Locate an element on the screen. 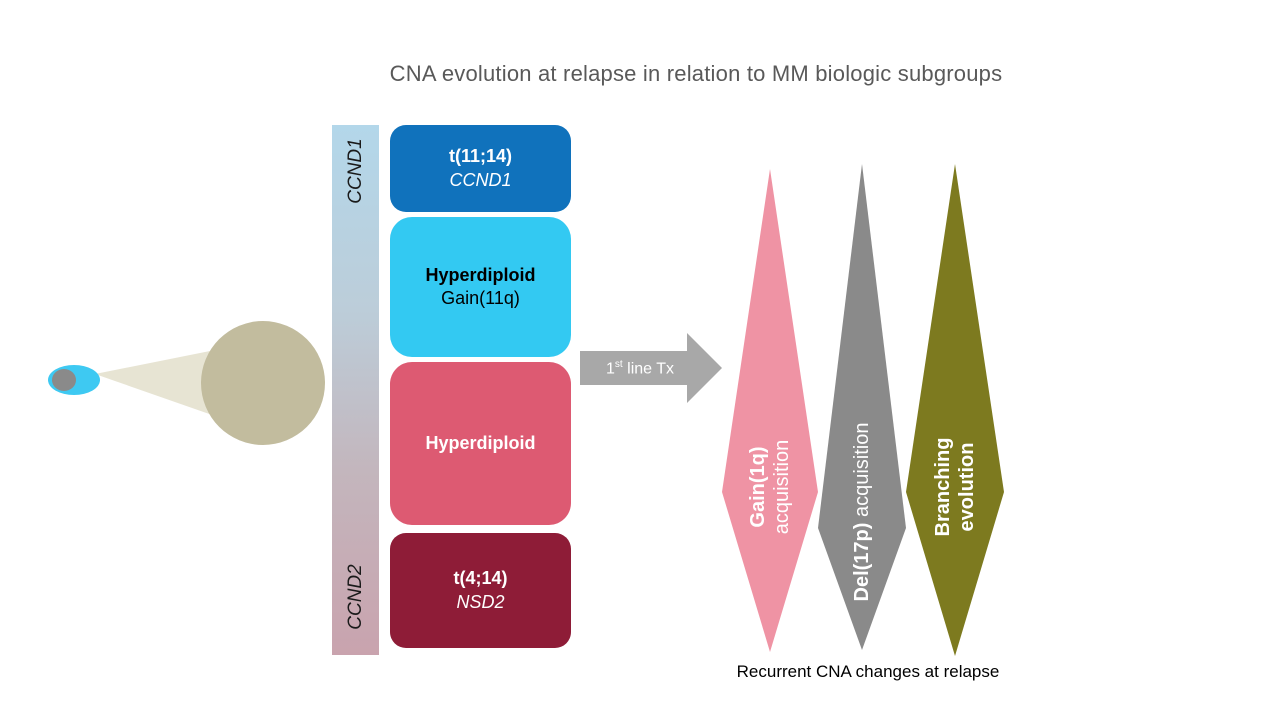 This screenshot has width=1280, height=720. del17p-kite-shape is located at coordinates (862, 407).